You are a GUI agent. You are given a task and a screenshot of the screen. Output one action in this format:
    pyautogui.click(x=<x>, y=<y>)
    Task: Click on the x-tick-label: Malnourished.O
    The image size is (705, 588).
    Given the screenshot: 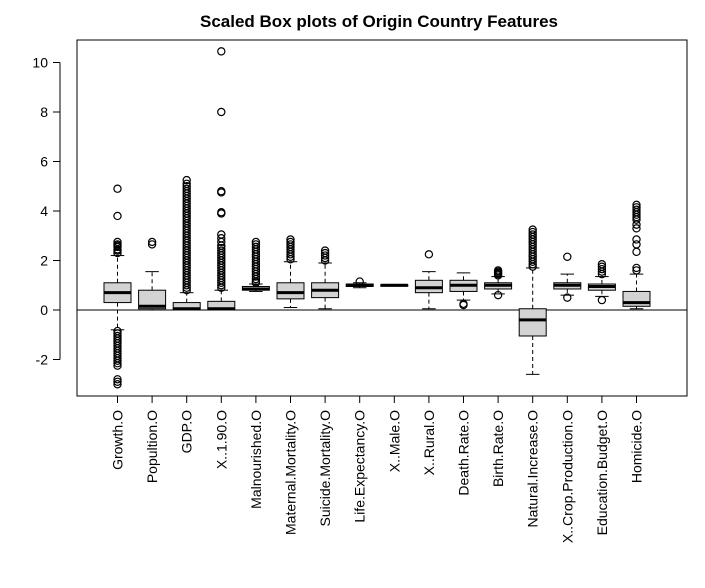 What is the action you would take?
    pyautogui.click(x=256, y=459)
    